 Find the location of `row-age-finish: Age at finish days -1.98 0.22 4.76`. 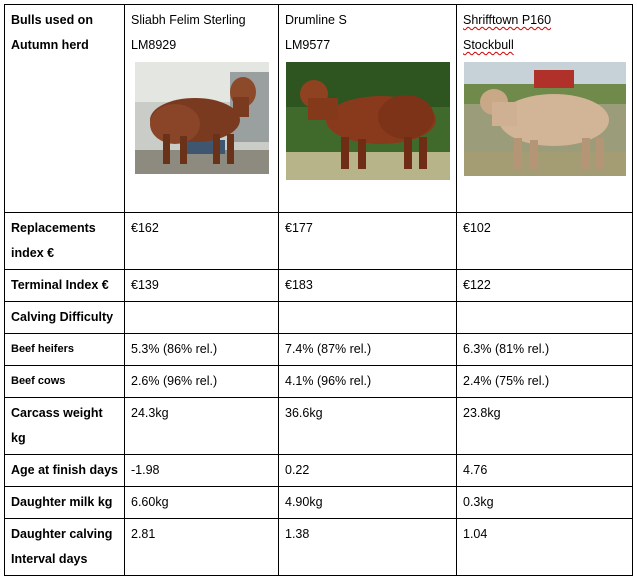

row-age-finish: Age at finish days -1.98 0.22 4.76 is located at coordinates (318, 470).